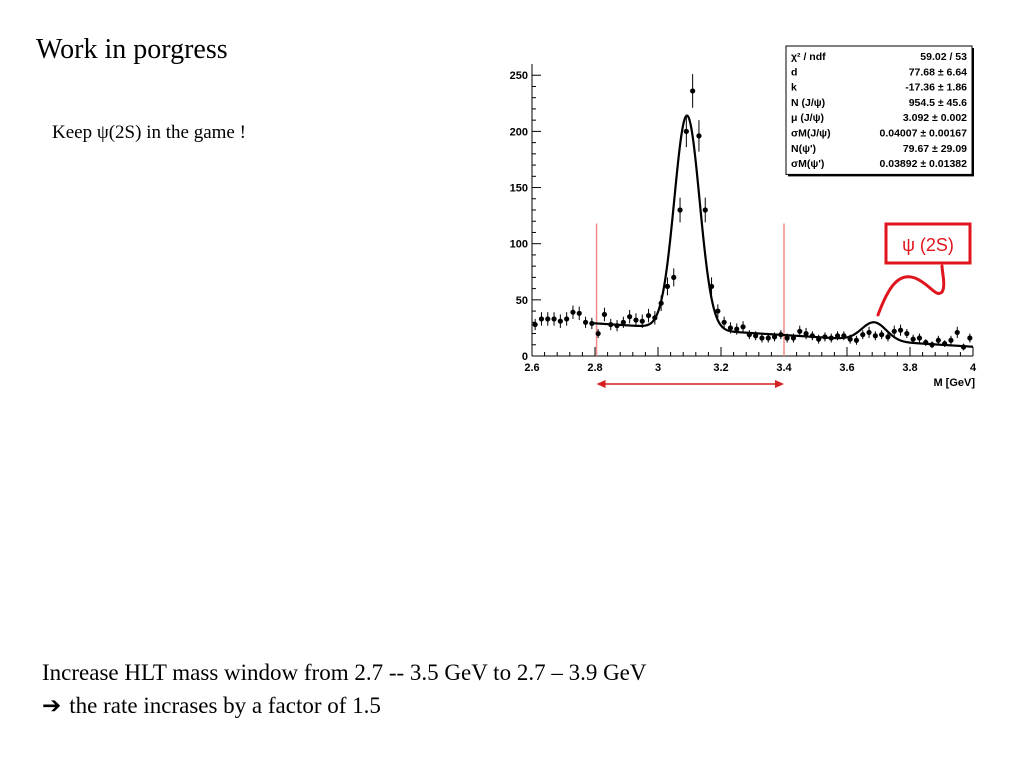  What do you see at coordinates (522, 301) in the screenshot?
I see `y-tick-label: 50` at bounding box center [522, 301].